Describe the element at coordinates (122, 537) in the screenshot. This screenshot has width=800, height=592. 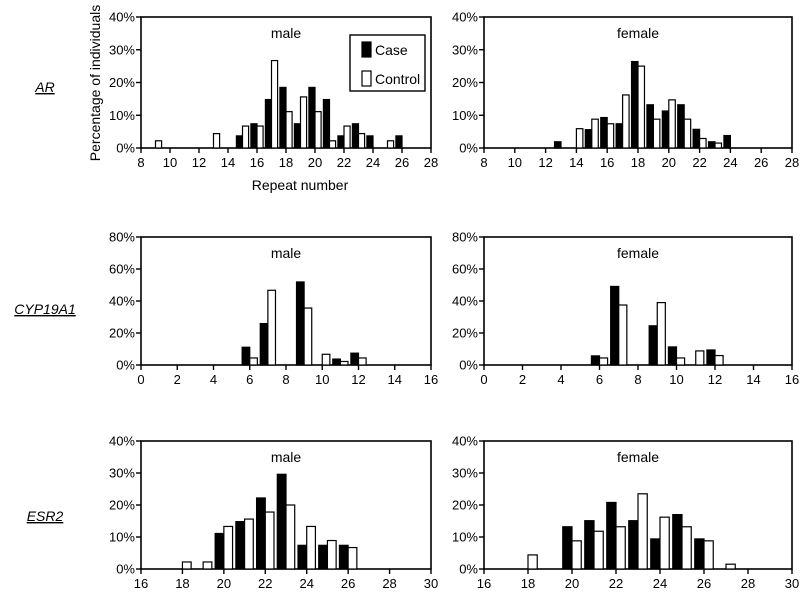
I see `y-tick-label: 10%` at that location.